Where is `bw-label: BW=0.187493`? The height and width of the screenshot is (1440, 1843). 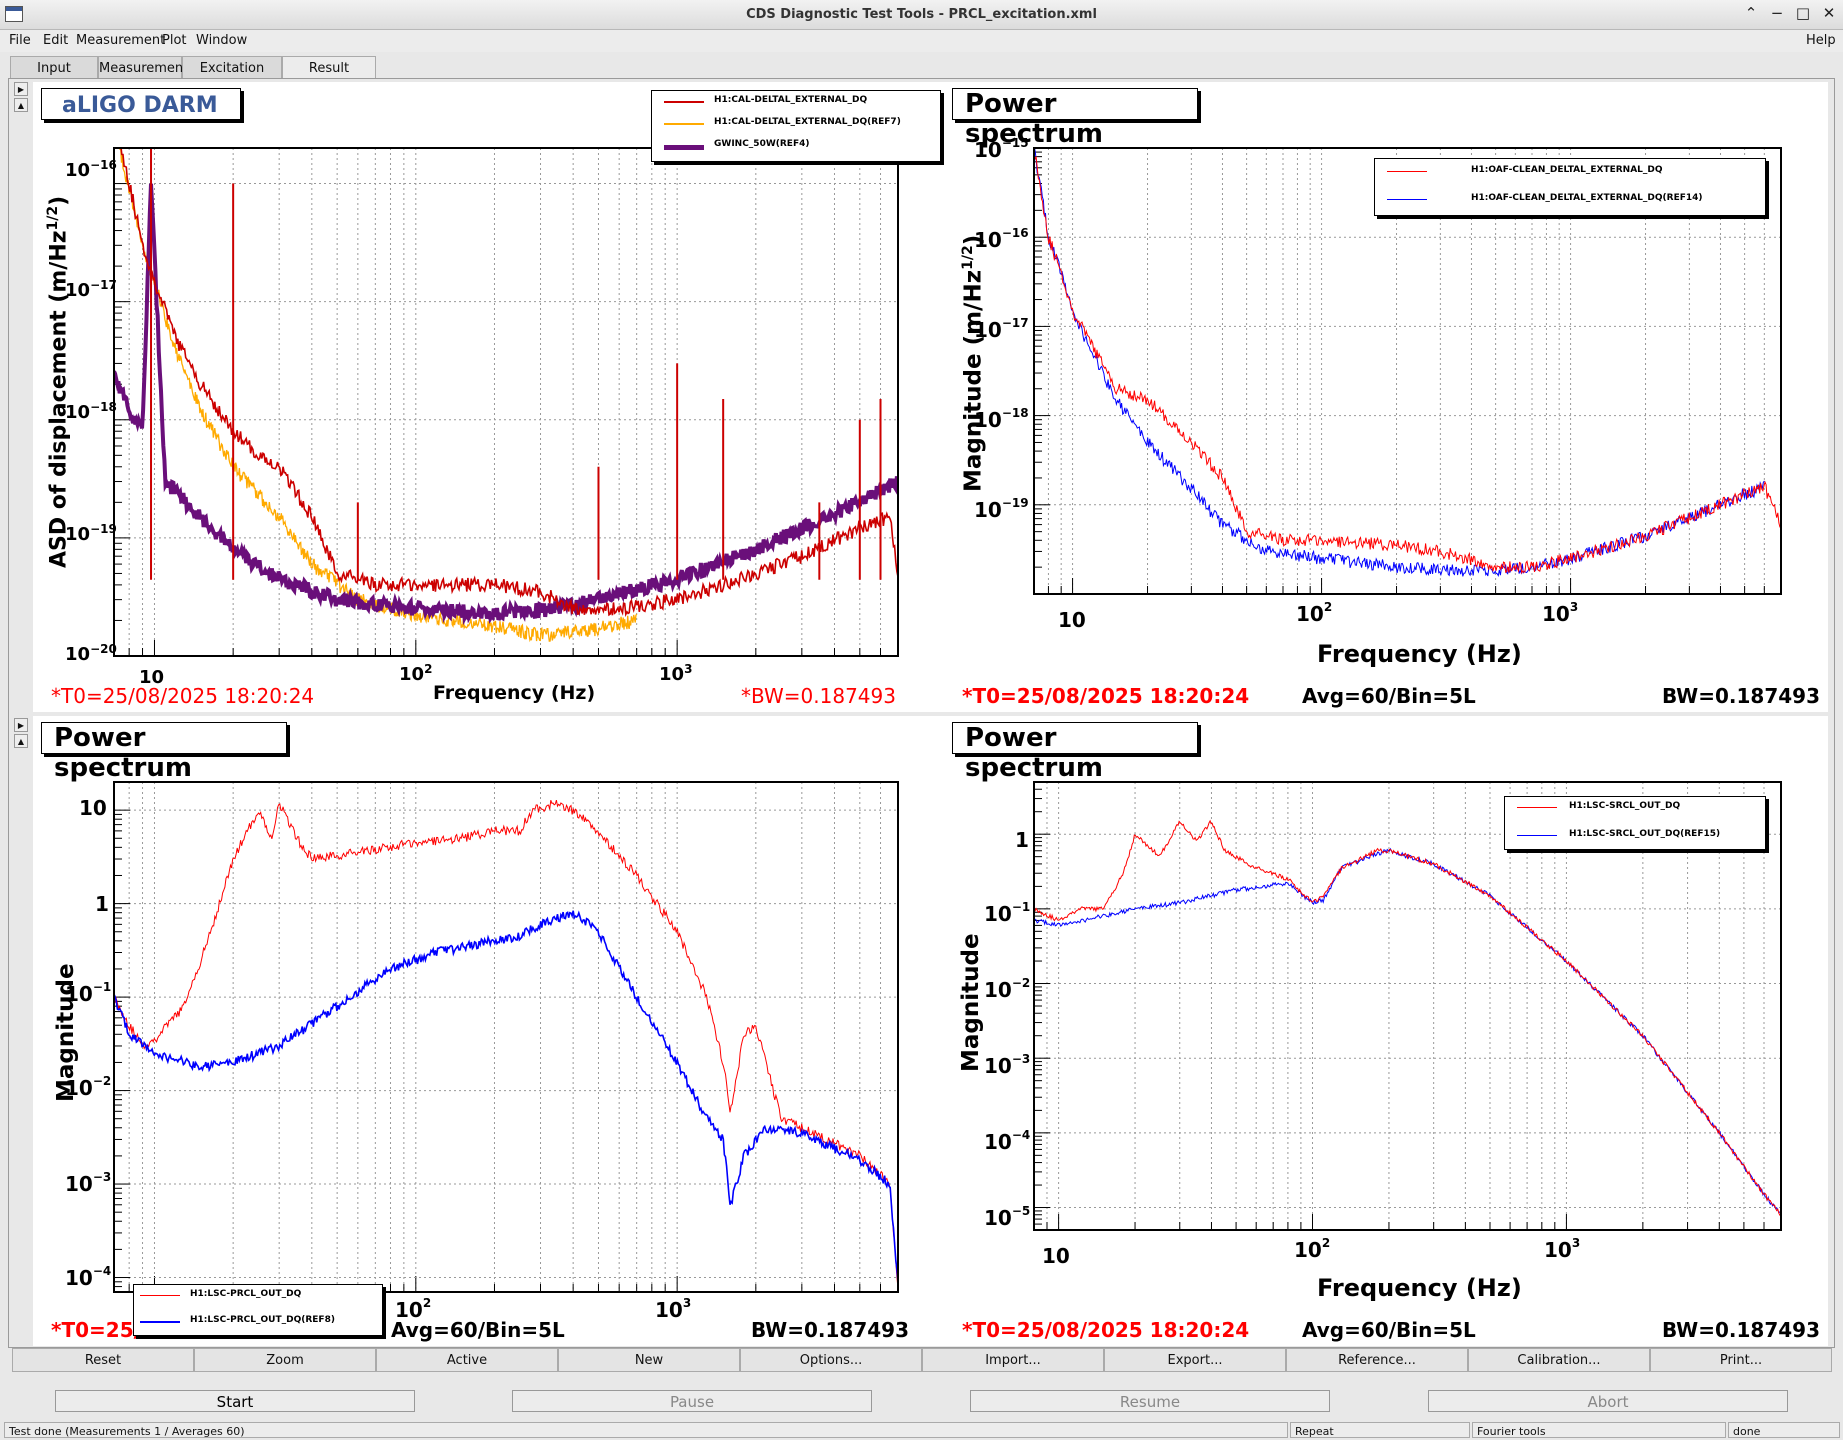
bw-label: BW=0.187493 is located at coordinates (1741, 696).